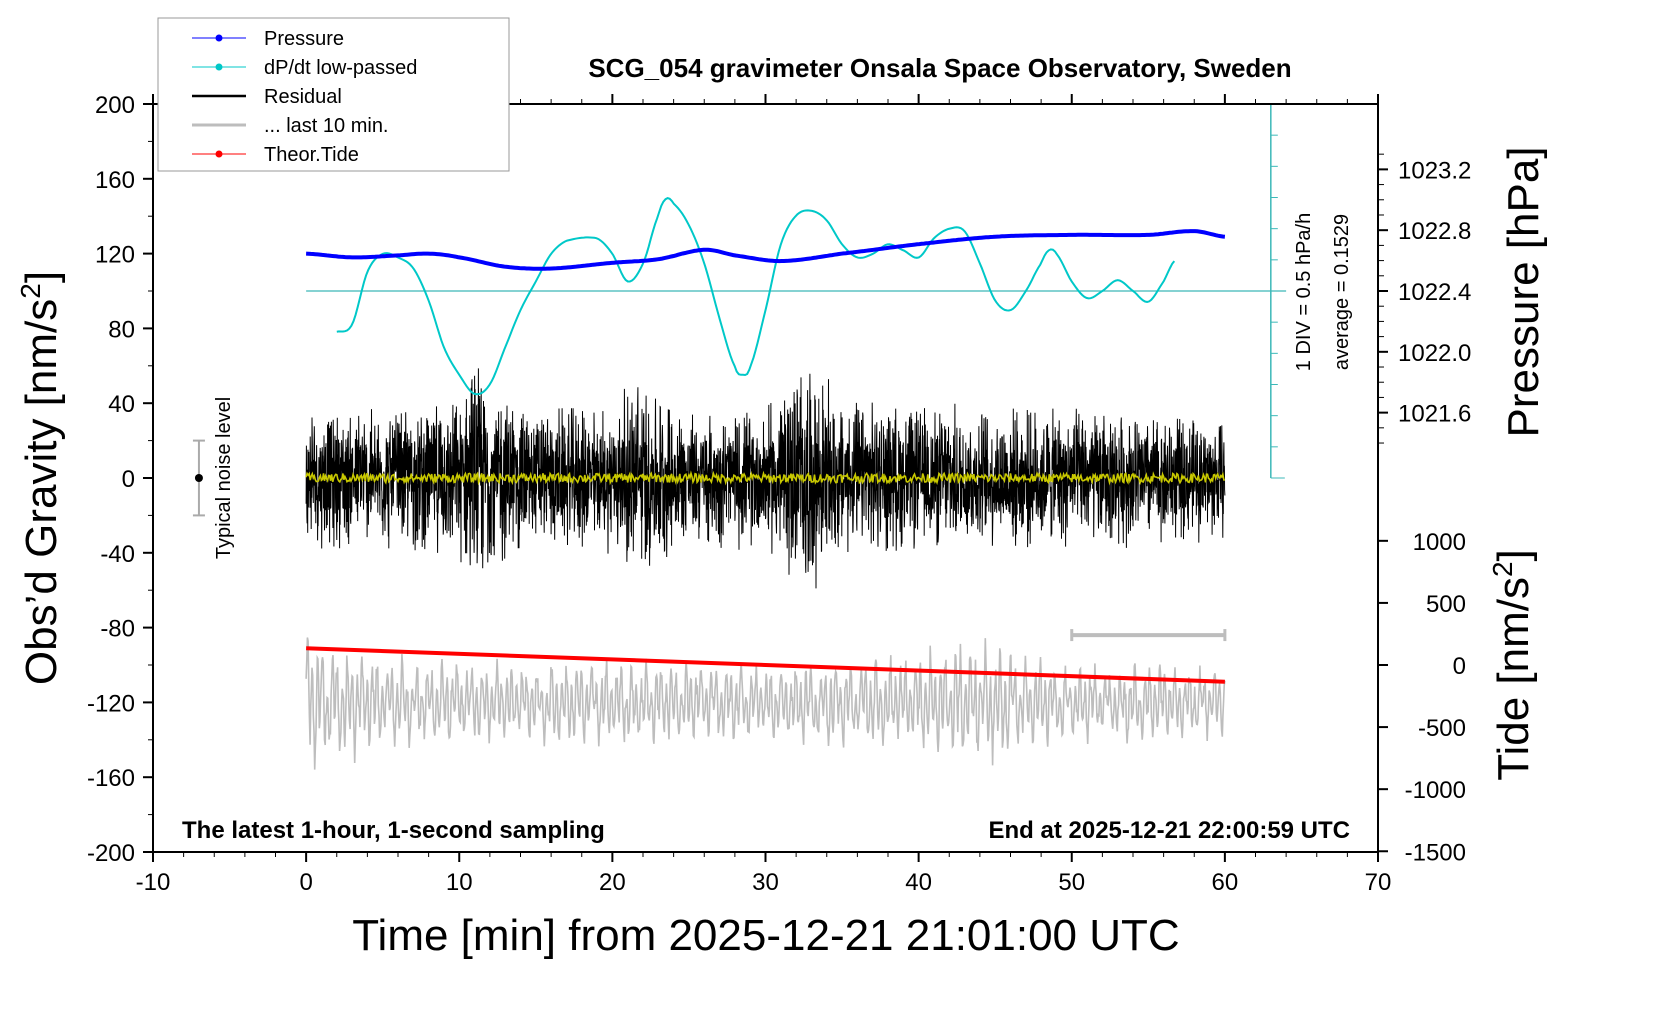  What do you see at coordinates (1442, 728) in the screenshot?
I see `tide-tick-label: -500` at bounding box center [1442, 728].